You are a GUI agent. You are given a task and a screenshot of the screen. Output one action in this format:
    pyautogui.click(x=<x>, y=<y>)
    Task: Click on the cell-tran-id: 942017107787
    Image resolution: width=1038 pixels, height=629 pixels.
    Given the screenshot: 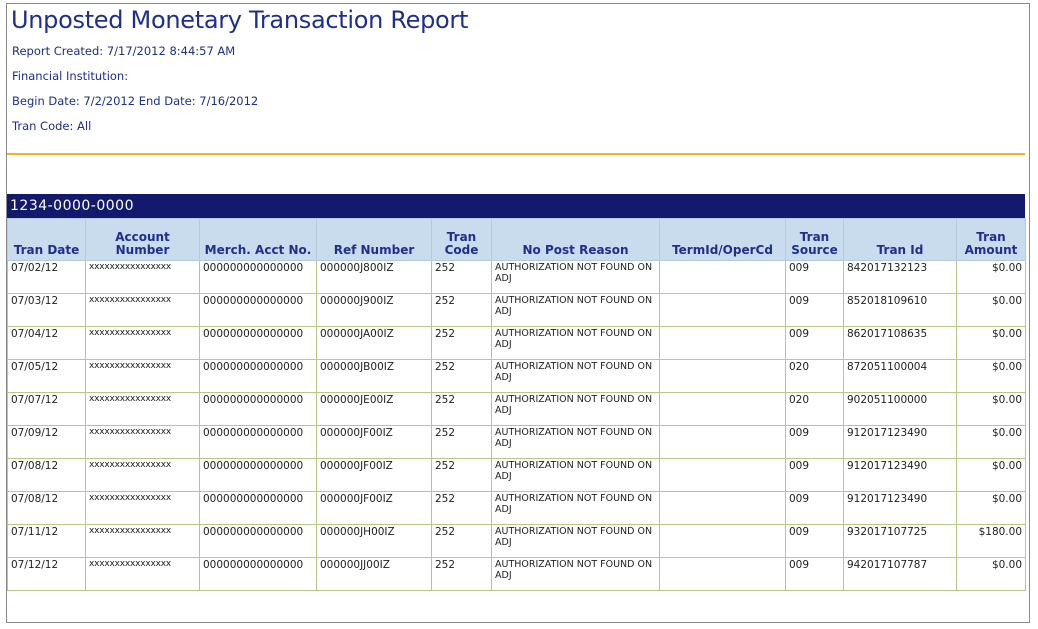 What is the action you would take?
    pyautogui.click(x=900, y=574)
    